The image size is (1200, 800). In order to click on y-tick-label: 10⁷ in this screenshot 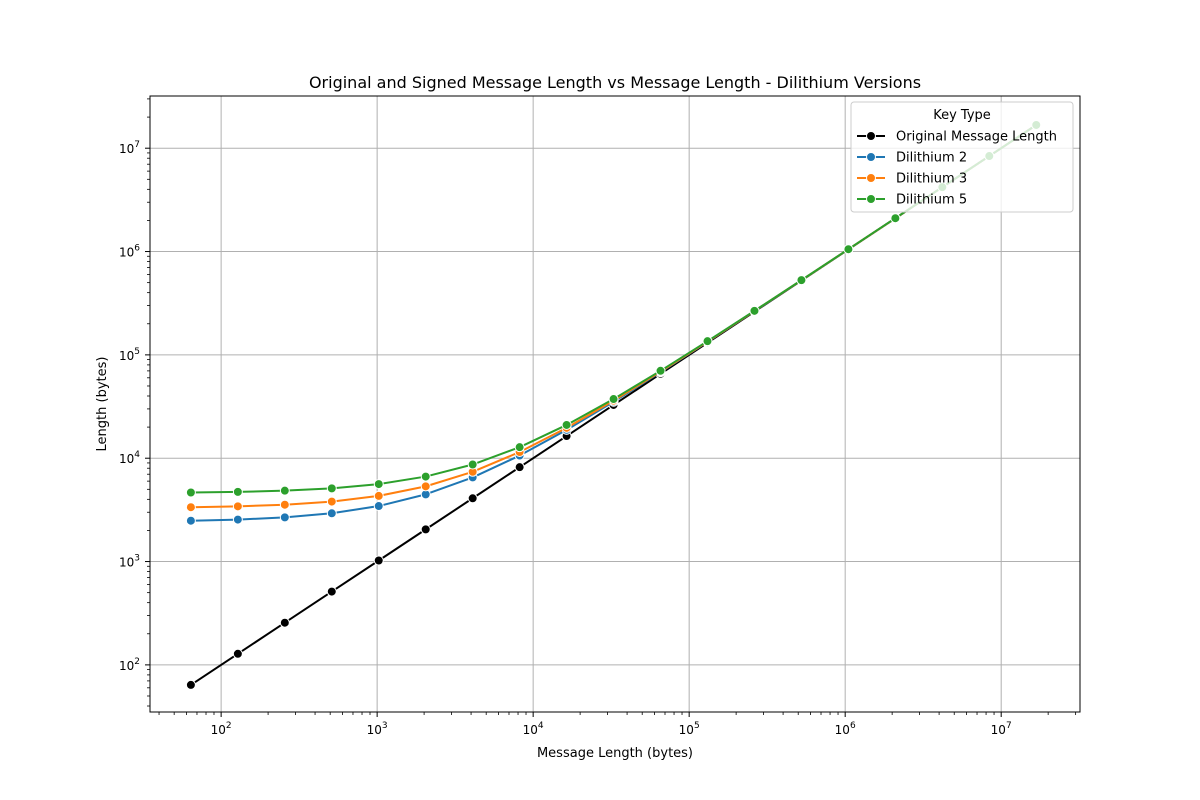, I will do `click(129, 148)`.